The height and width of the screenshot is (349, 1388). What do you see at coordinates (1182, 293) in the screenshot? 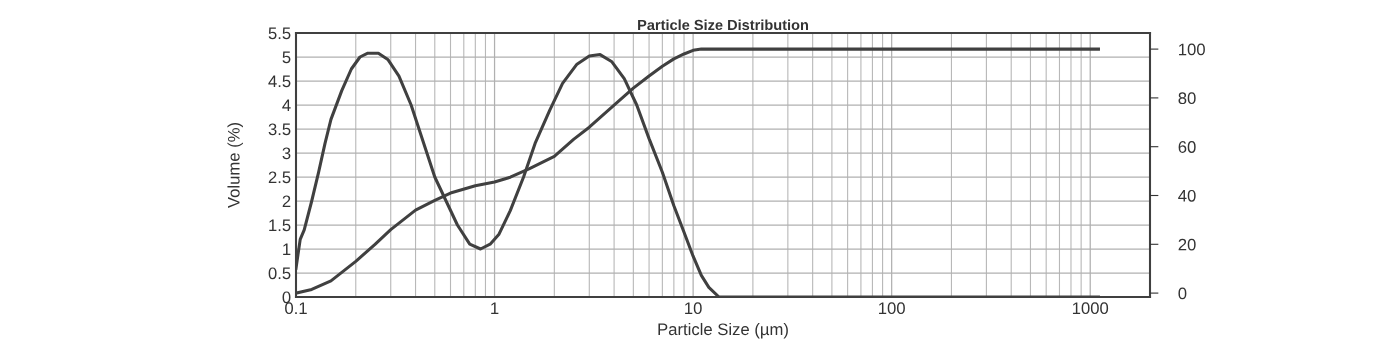
I see `y2-tick-label: 0` at bounding box center [1182, 293].